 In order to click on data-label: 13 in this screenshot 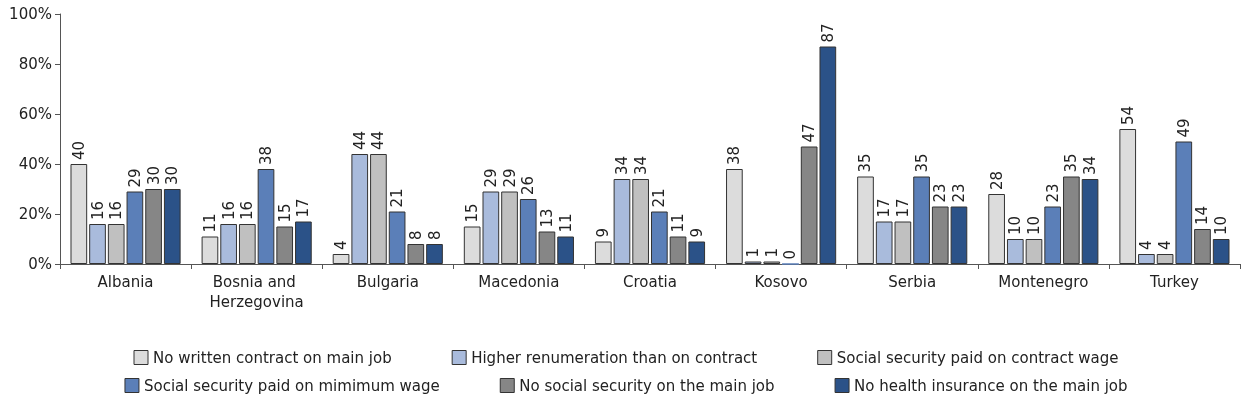, I will do `click(546, 218)`.